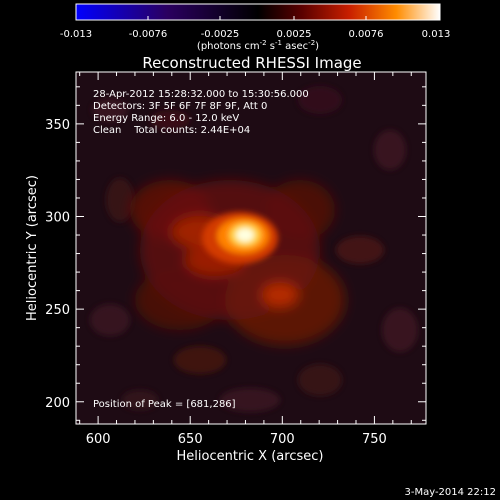 The image size is (500, 500). Describe the element at coordinates (294, 34) in the screenshot. I see `colorbar-tick-4: 0.0025` at that location.